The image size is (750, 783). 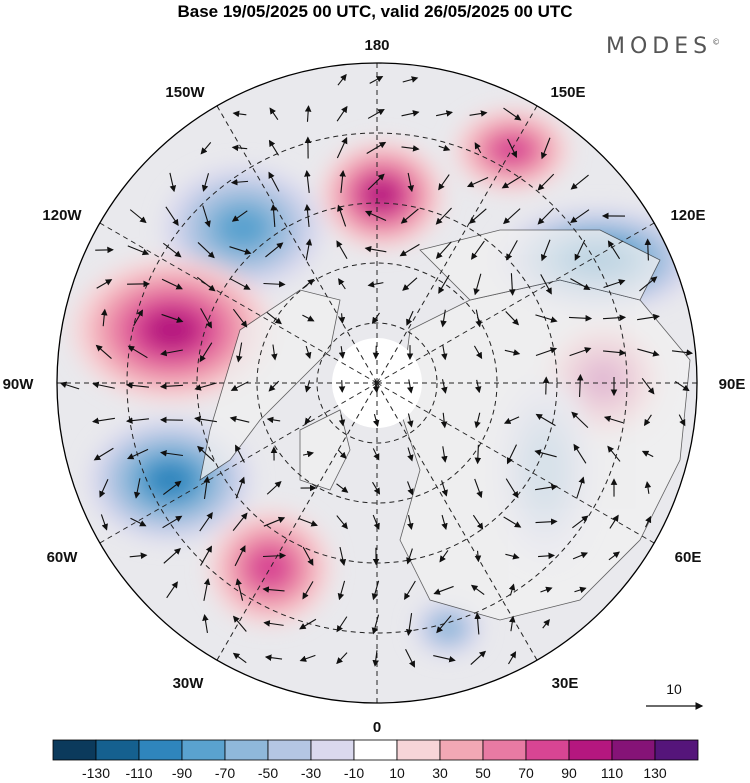 What do you see at coordinates (377, 727) in the screenshot?
I see `lon-label-0: 0` at bounding box center [377, 727].